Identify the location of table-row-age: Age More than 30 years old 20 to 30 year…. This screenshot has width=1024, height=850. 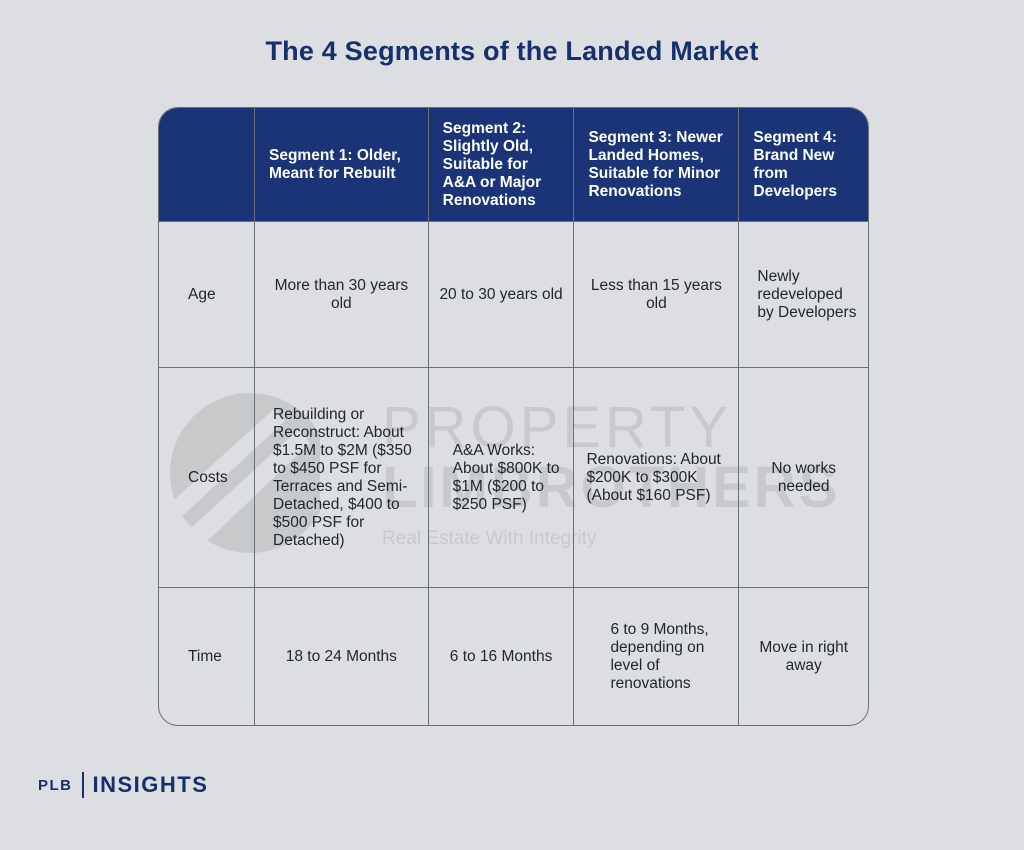
(513, 295).